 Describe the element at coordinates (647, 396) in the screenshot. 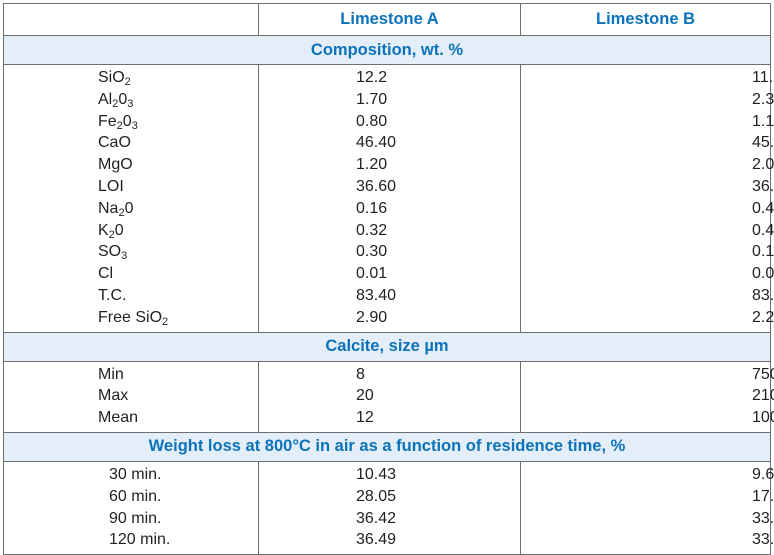

I see `value-limestone-b: 2100` at that location.